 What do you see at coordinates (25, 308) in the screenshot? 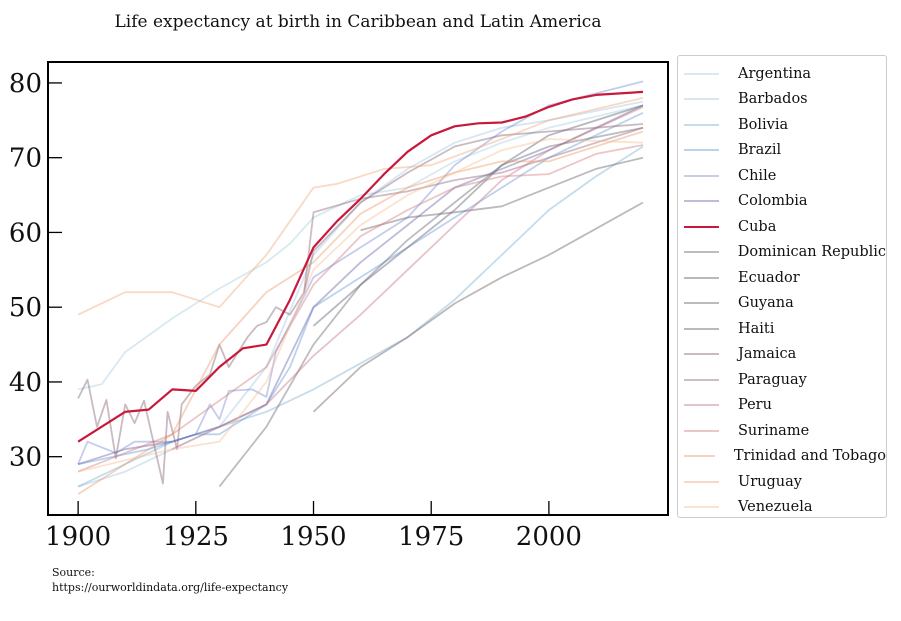
I see `y-tick-label: 50` at bounding box center [25, 308].